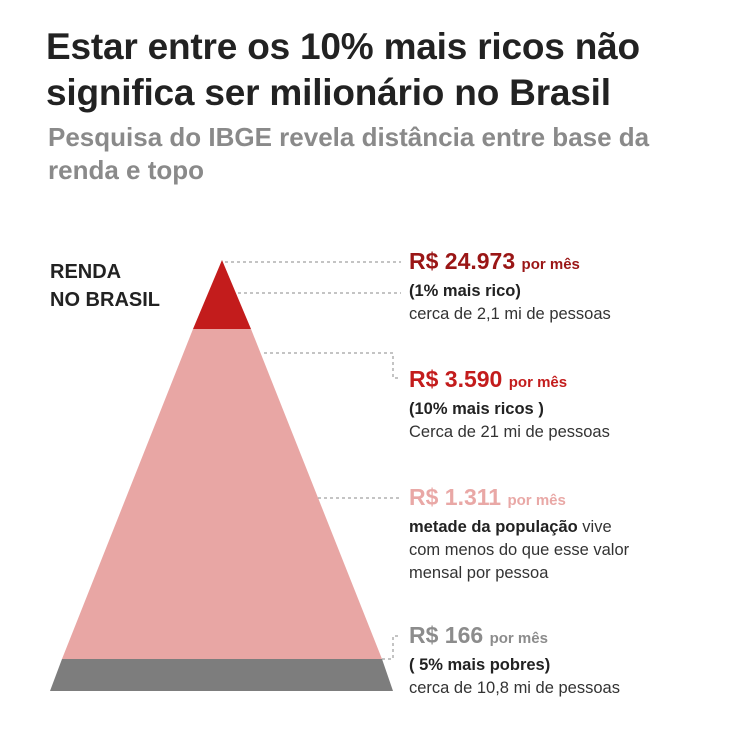 The width and height of the screenshot is (743, 737). I want to click on pyramid-top-richest, so click(222, 294).